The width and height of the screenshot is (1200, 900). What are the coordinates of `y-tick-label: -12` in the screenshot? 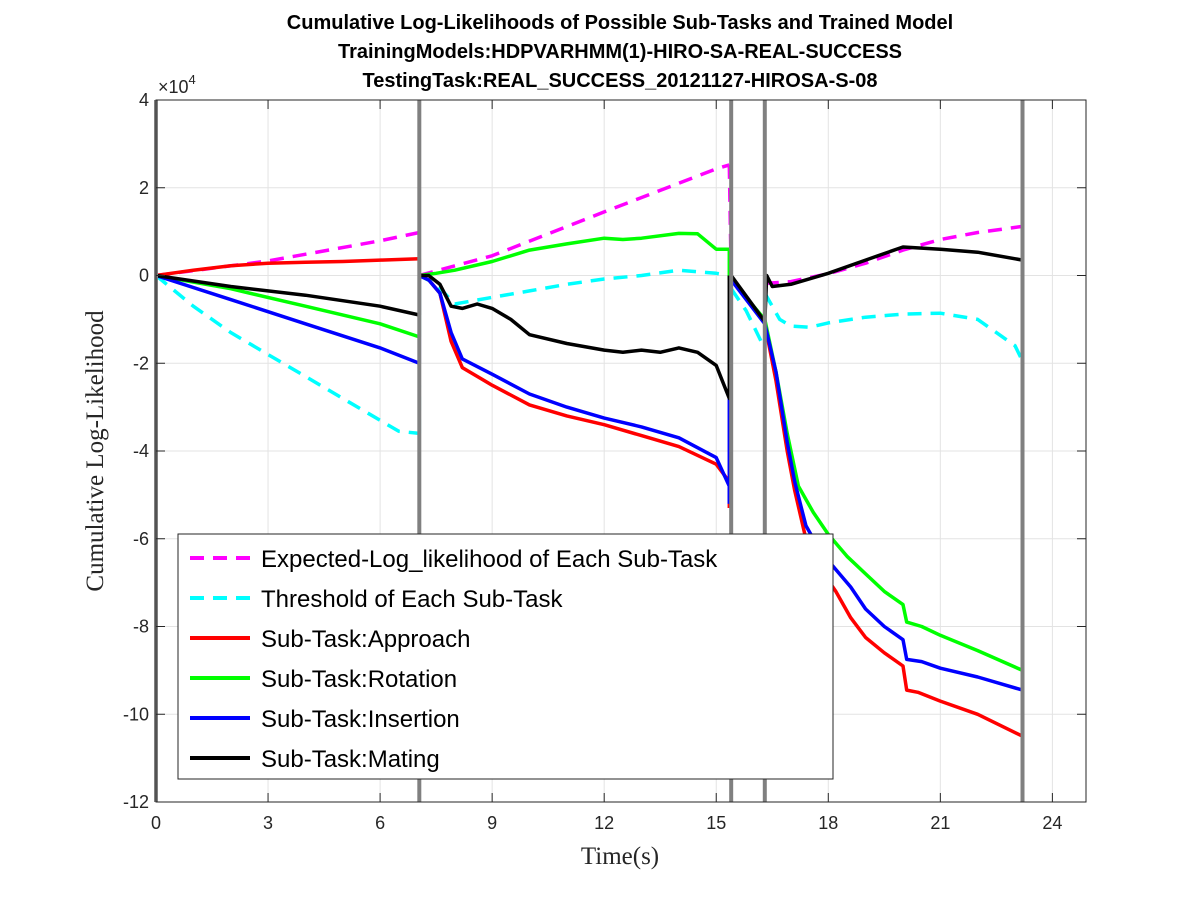 It's located at (136, 802).